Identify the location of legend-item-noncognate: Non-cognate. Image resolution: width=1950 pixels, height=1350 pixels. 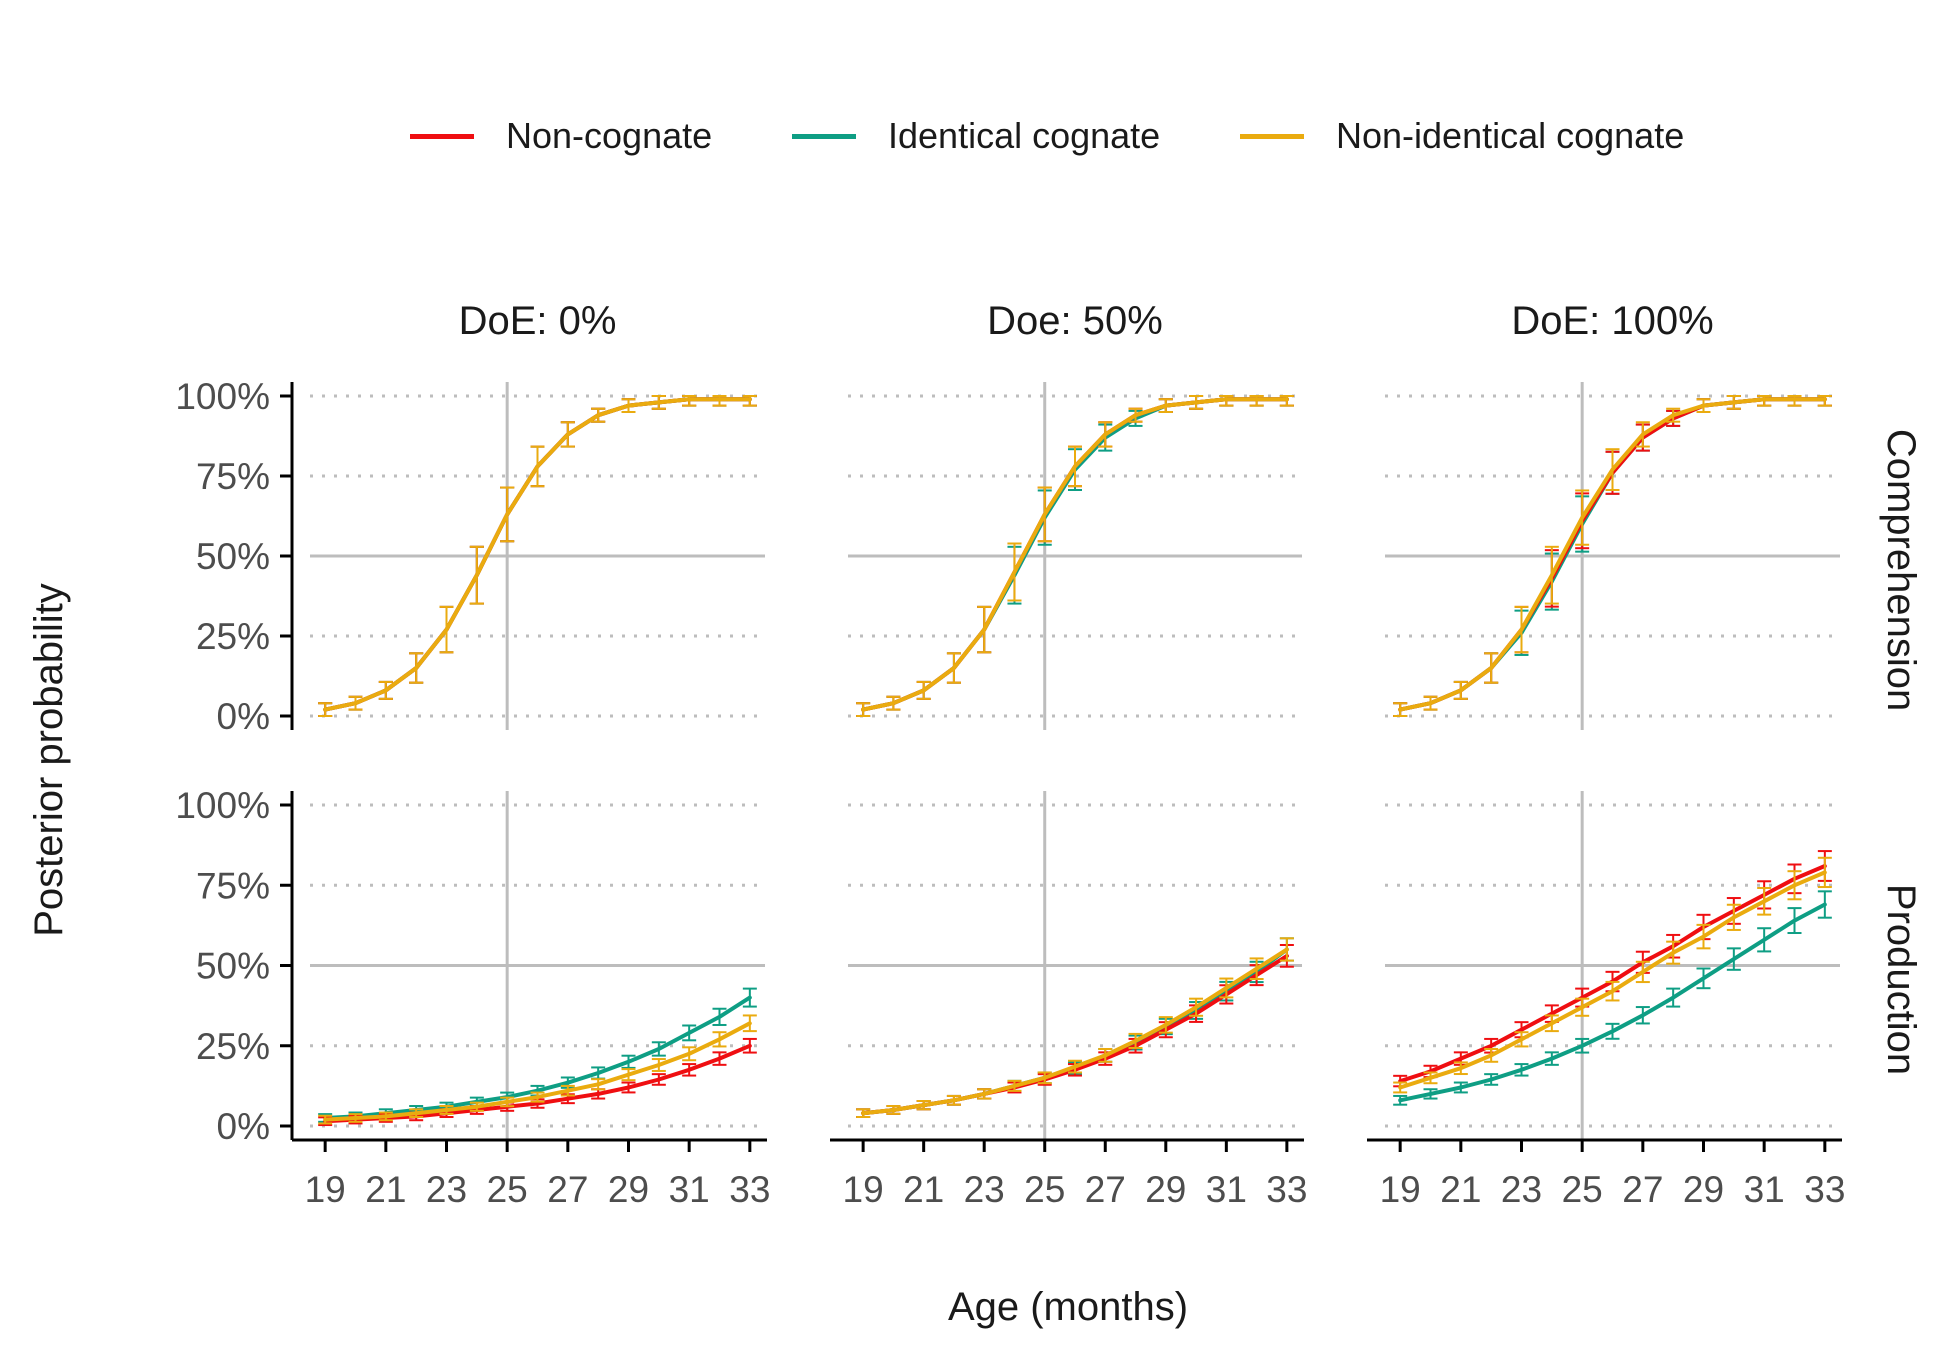
(561, 136).